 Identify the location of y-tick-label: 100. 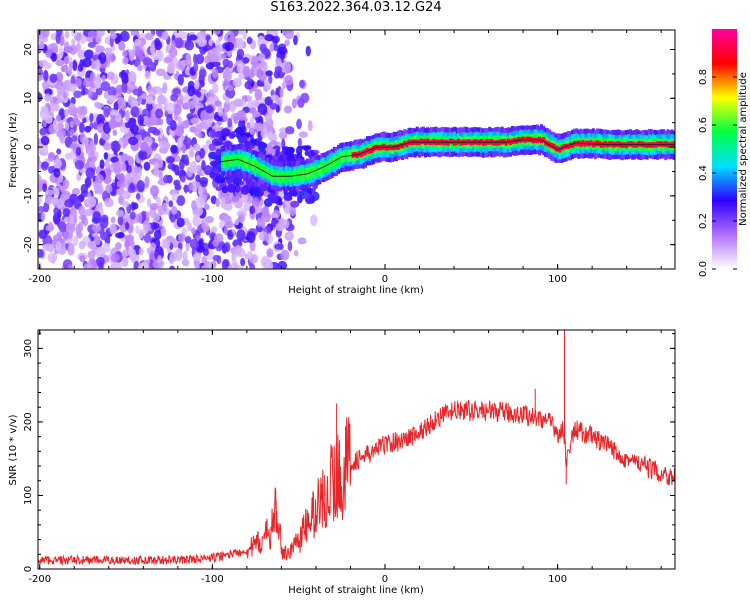
(28, 495).